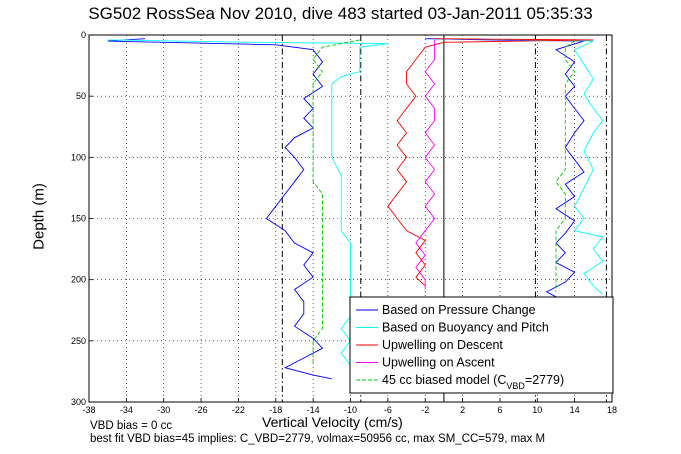 The width and height of the screenshot is (681, 454). What do you see at coordinates (88, 410) in the screenshot?
I see `x-tick-label: -38` at bounding box center [88, 410].